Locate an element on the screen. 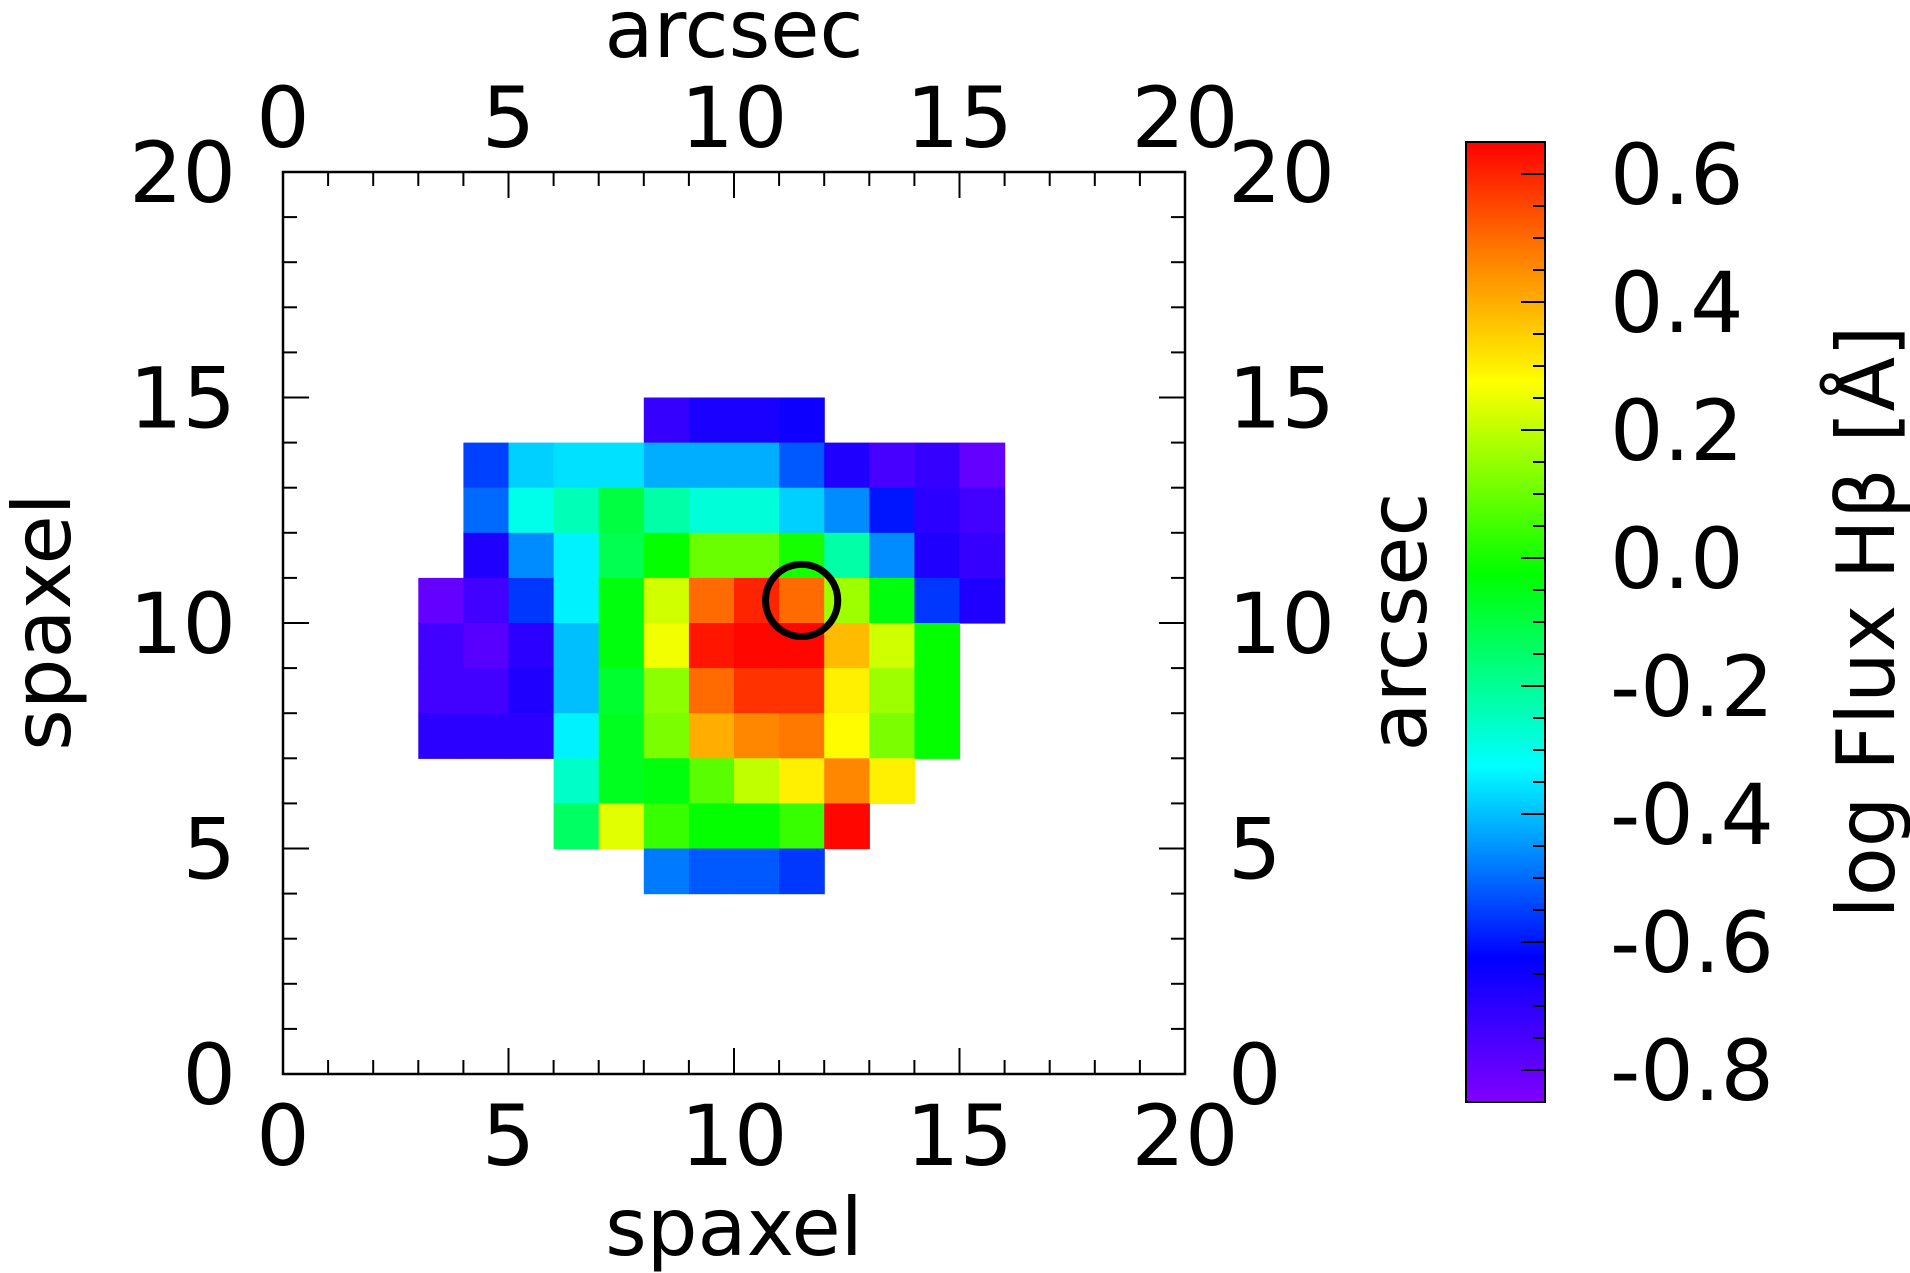 This screenshot has width=1910, height=1273. y-tick-label-right: 15 is located at coordinates (1281, 399).